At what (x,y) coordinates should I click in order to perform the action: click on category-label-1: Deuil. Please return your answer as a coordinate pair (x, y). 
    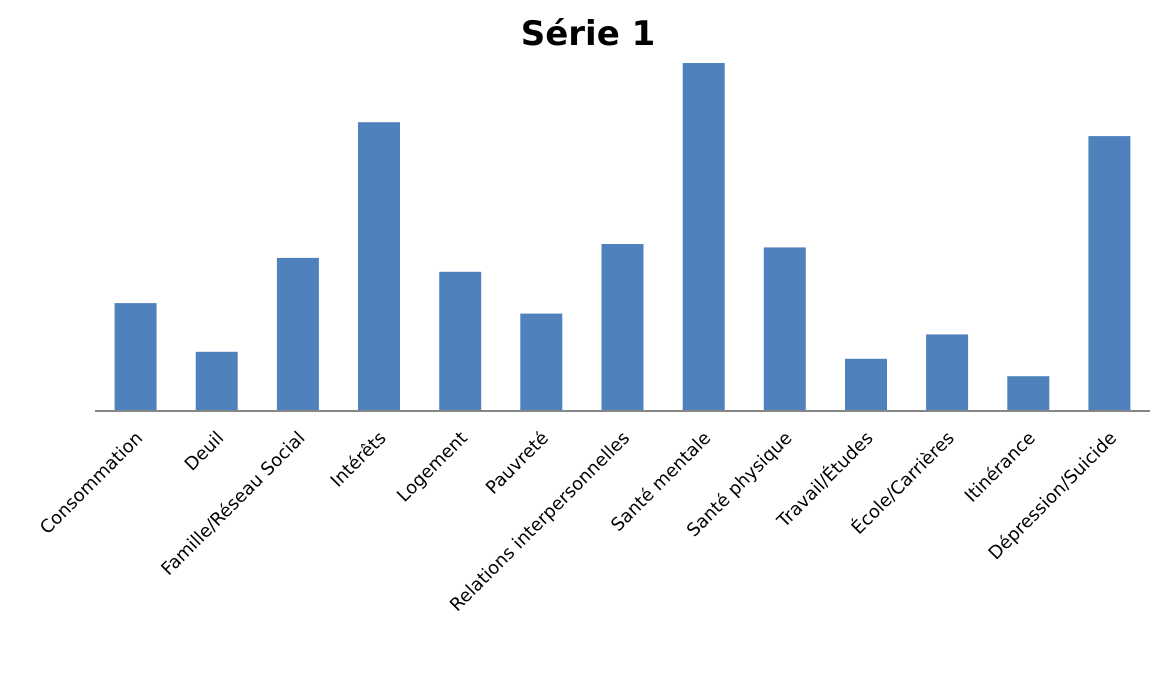
    Looking at the image, I should click on (205, 452).